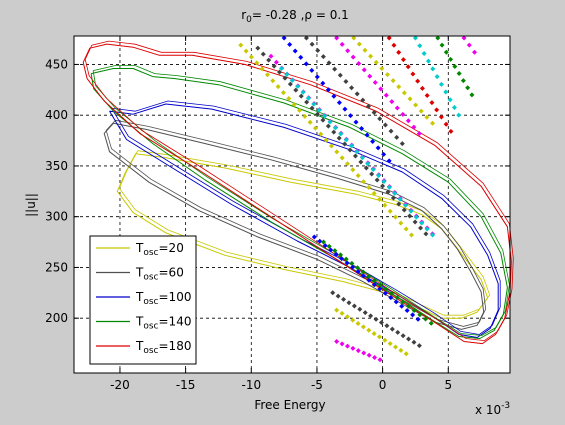 This screenshot has width=565, height=425. I want to click on x-tick-label: 0, so click(383, 385).